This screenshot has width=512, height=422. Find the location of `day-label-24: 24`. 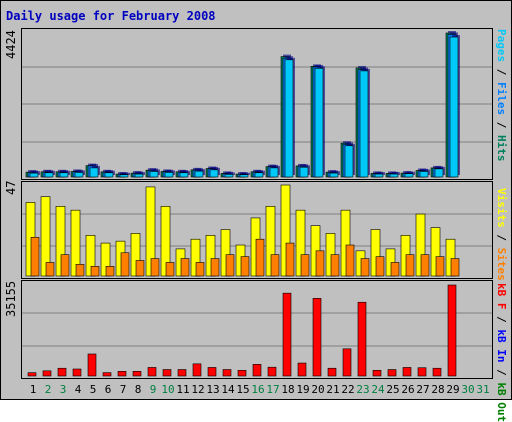

day-label-24: 24 is located at coordinates (378, 389).